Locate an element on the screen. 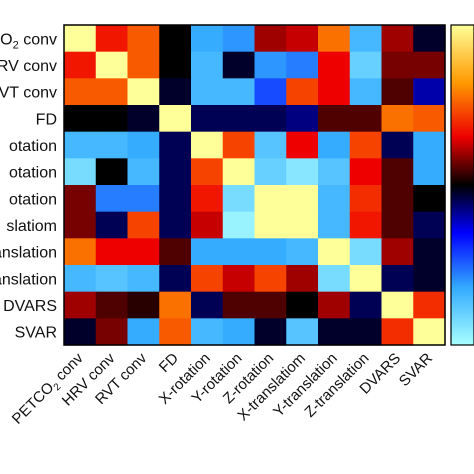 The height and width of the screenshot is (474, 474). row-label: RV conv is located at coordinates (28, 66).